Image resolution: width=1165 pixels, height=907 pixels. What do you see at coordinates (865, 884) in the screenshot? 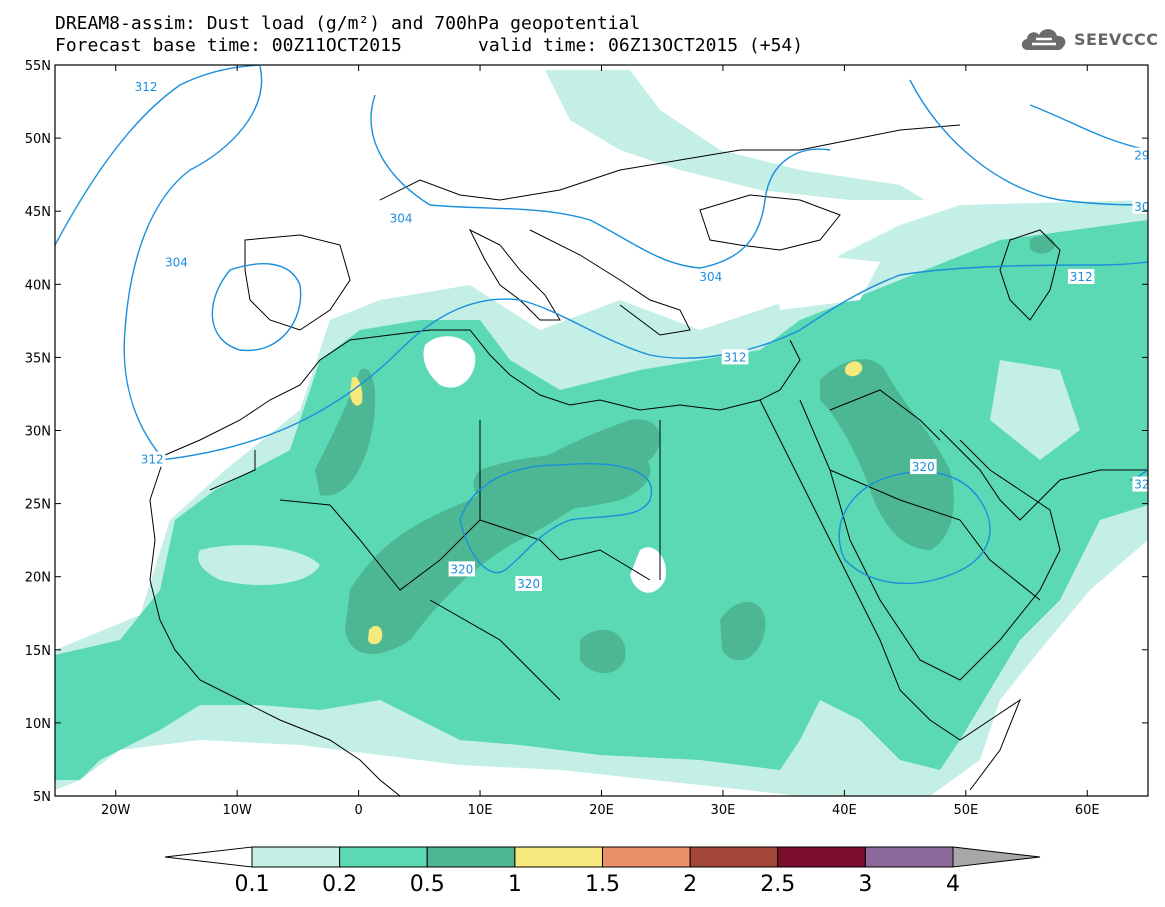
I see `colorbar-label: 3` at bounding box center [865, 884].